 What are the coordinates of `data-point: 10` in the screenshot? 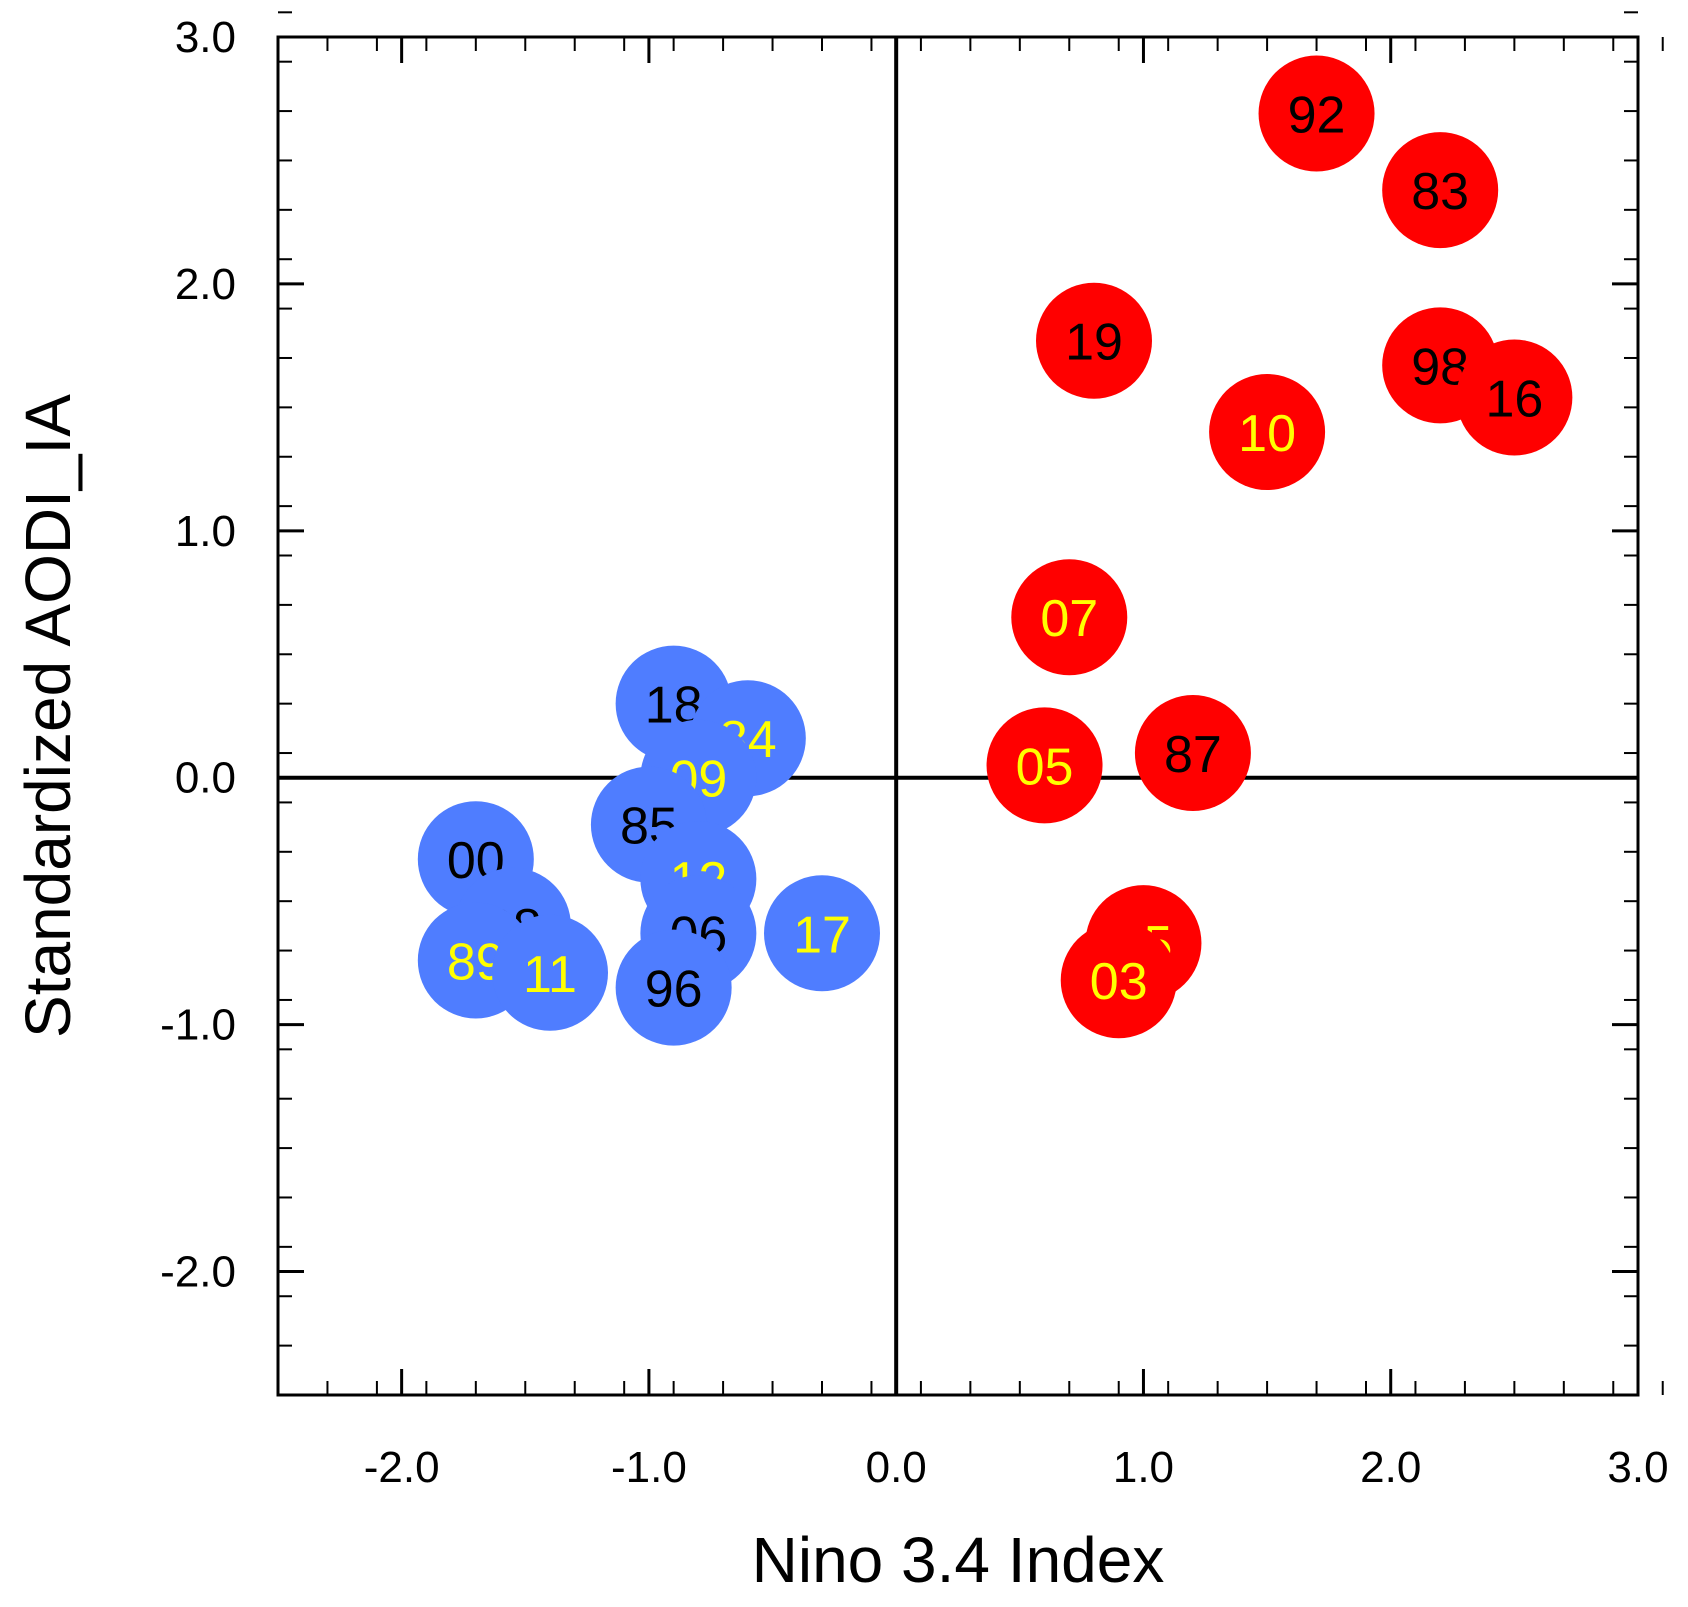 It's located at (1267, 432).